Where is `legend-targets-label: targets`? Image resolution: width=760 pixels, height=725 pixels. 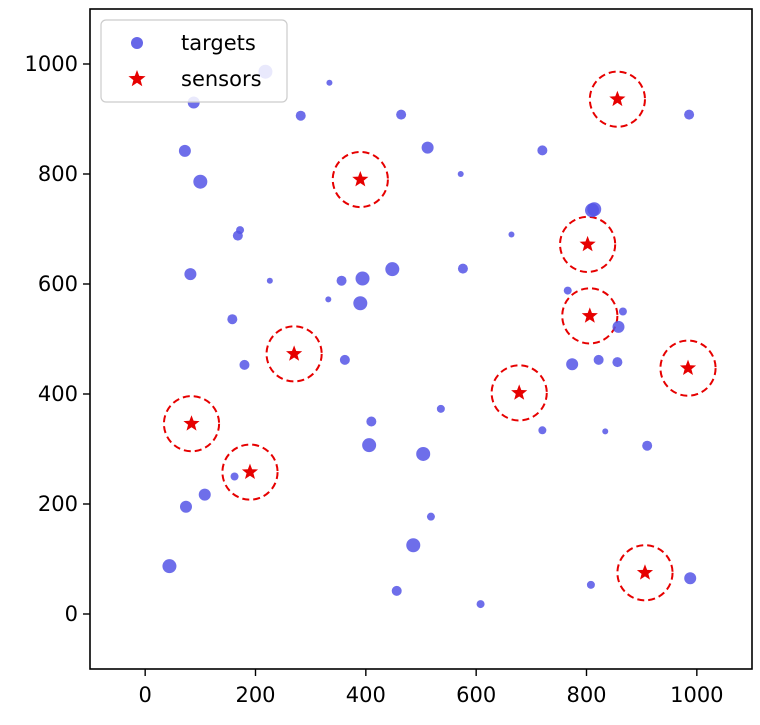 legend-targets-label: targets is located at coordinates (218, 43).